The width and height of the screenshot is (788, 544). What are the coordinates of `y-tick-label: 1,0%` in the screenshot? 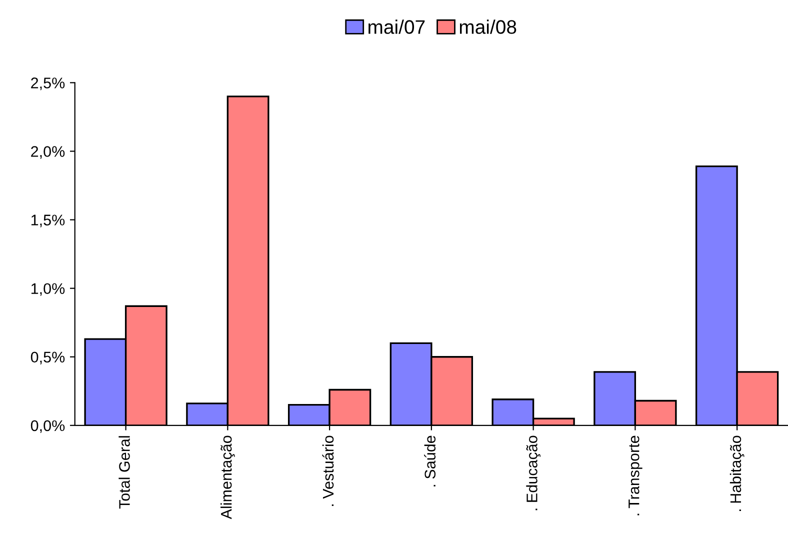 It's located at (48, 289).